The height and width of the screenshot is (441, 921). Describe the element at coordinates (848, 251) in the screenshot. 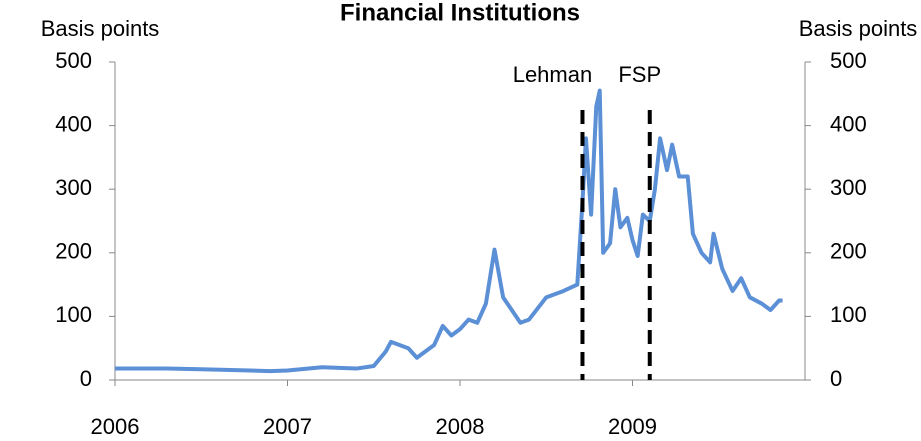

I see `y2-tick-label: 200` at that location.